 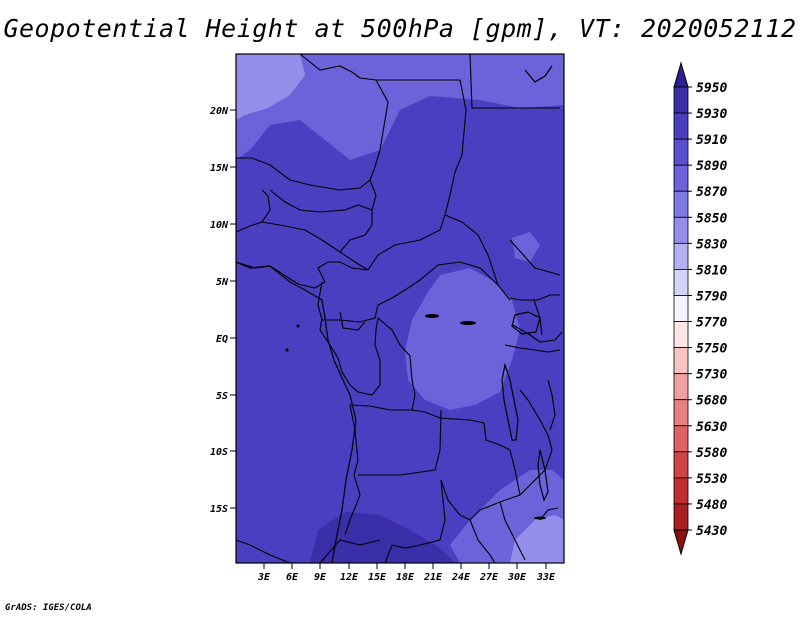 What do you see at coordinates (711, 166) in the screenshot?
I see `colorbar-label: 5890` at bounding box center [711, 166].